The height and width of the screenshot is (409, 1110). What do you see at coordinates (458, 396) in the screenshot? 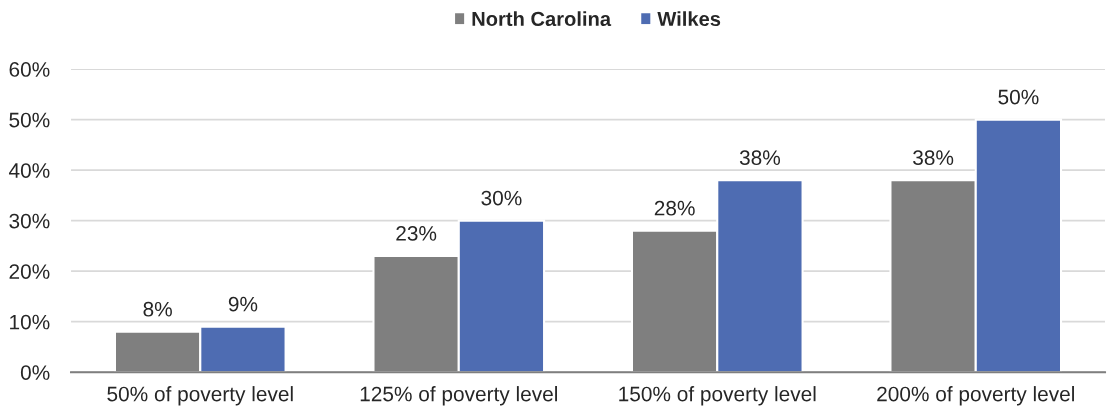
I see `x-tick-label: 125% of poverty level` at bounding box center [458, 396].